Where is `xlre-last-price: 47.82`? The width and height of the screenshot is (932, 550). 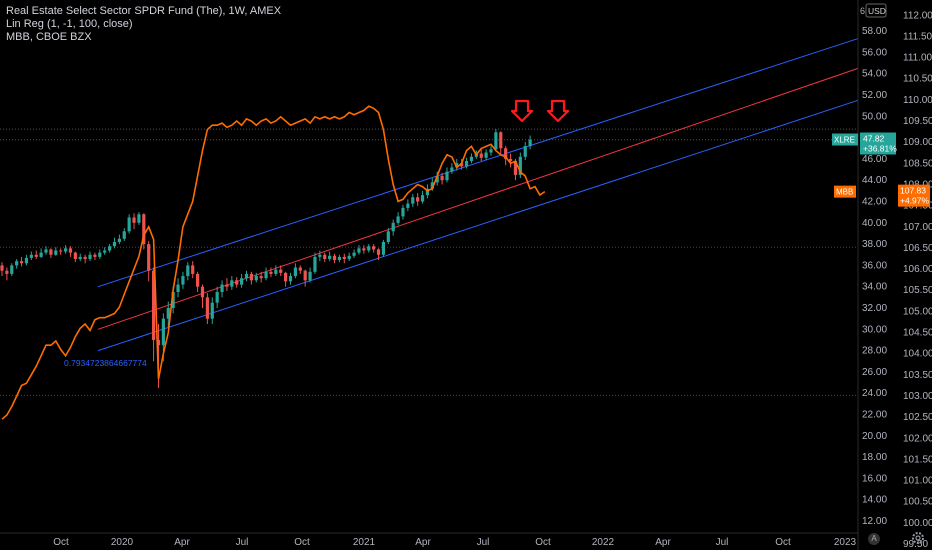 xlre-last-price: 47.82 is located at coordinates (874, 139).